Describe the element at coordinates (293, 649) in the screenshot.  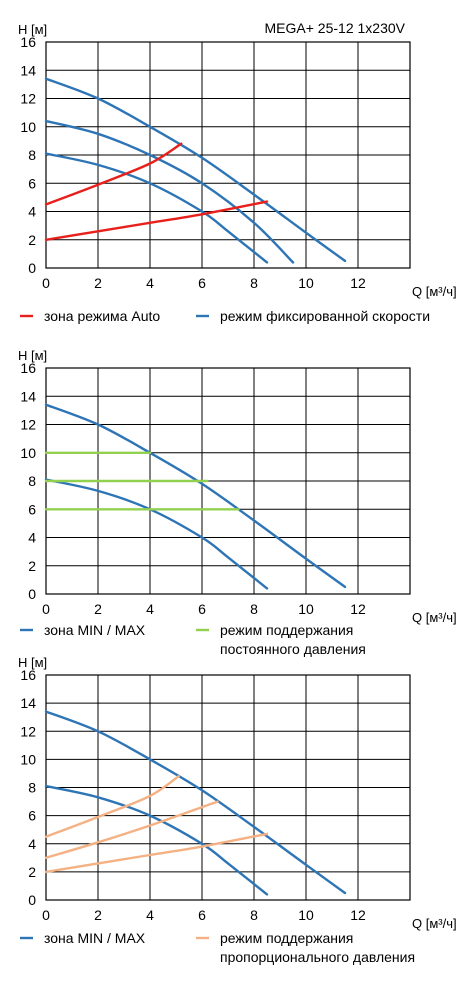
I see `legend-label-line2: постоянного давления` at that location.